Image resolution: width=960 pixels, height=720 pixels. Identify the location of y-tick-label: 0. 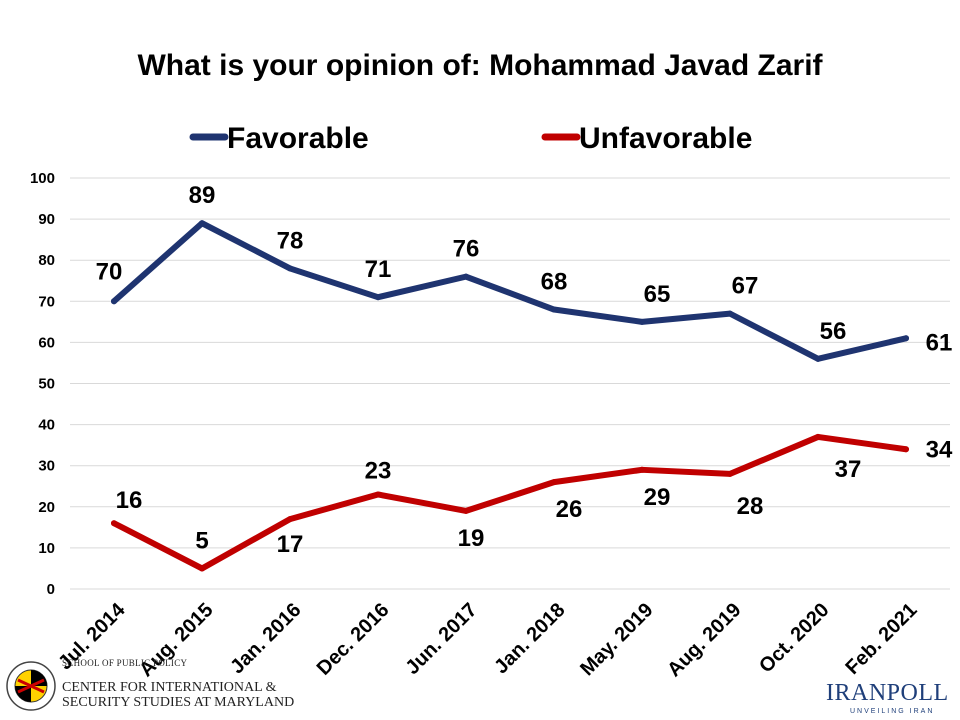
(51, 589).